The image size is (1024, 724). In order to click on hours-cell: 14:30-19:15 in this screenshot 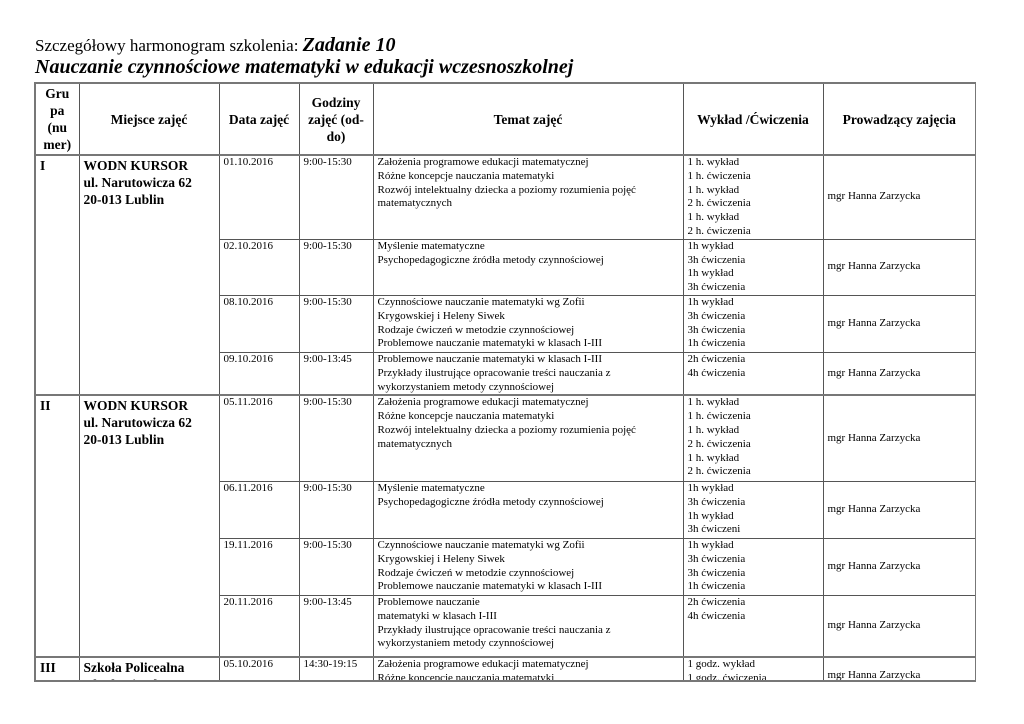, I will do `click(336, 668)`.